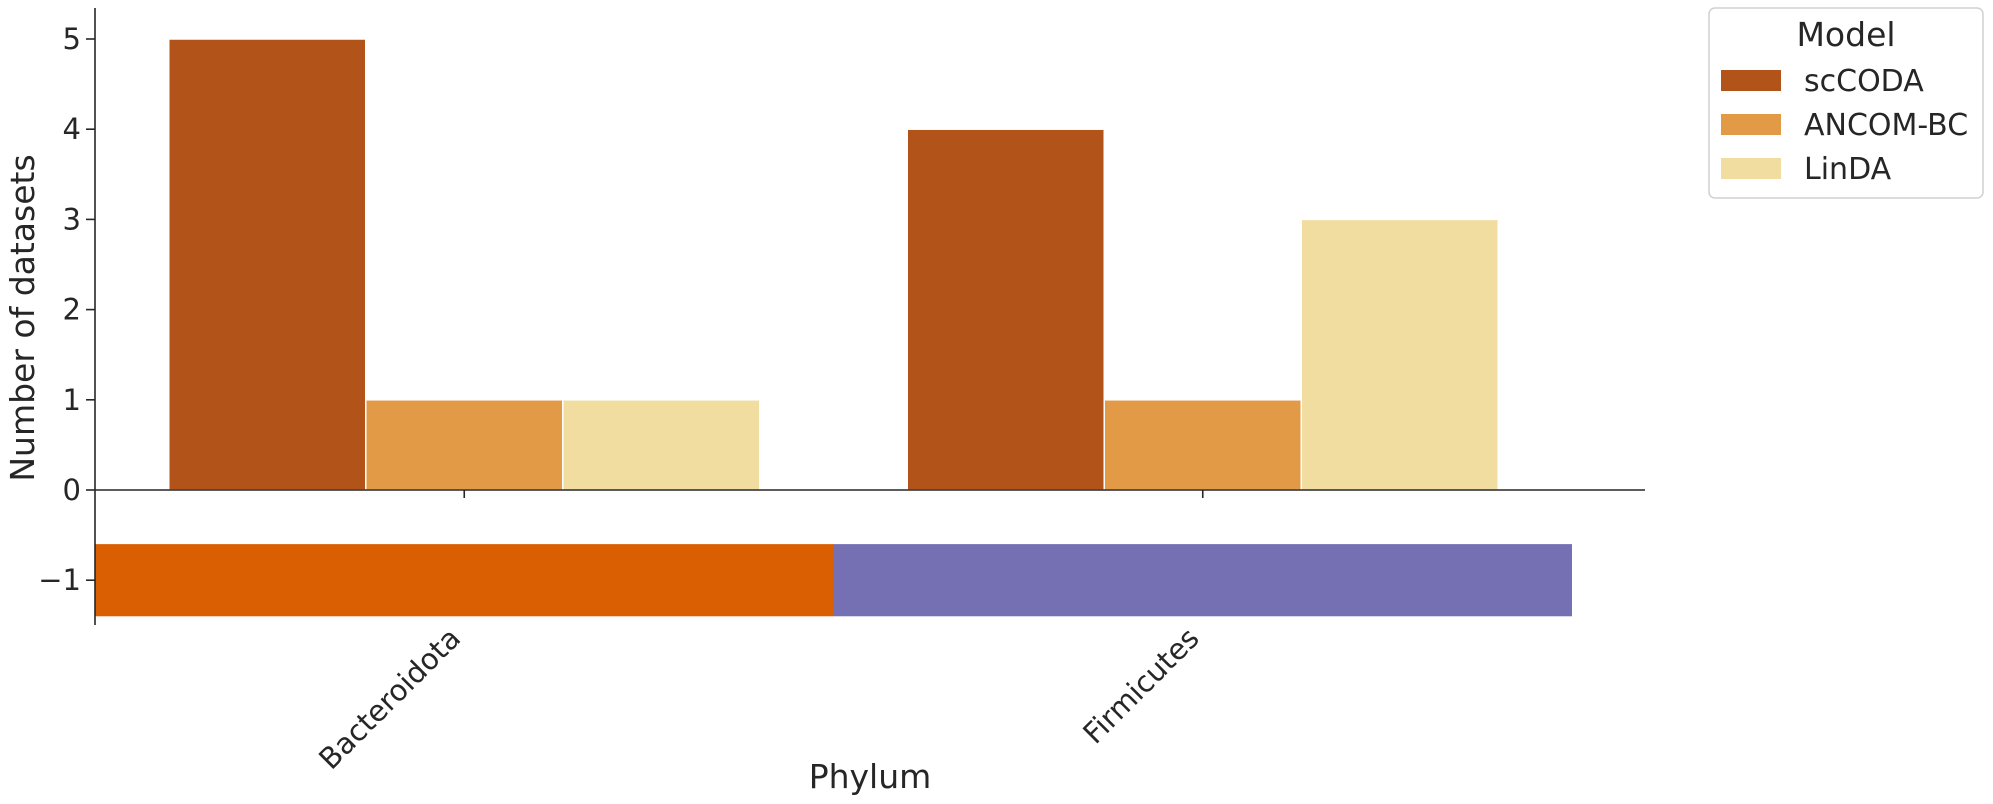  Describe the element at coordinates (1751, 168) in the screenshot. I see `legend-swatch-linda` at that location.